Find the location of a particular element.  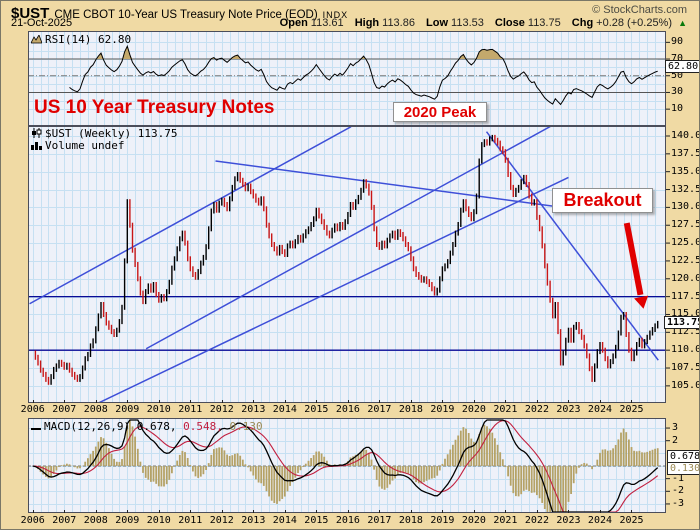

year-label: 2007 is located at coordinates (64, 520).